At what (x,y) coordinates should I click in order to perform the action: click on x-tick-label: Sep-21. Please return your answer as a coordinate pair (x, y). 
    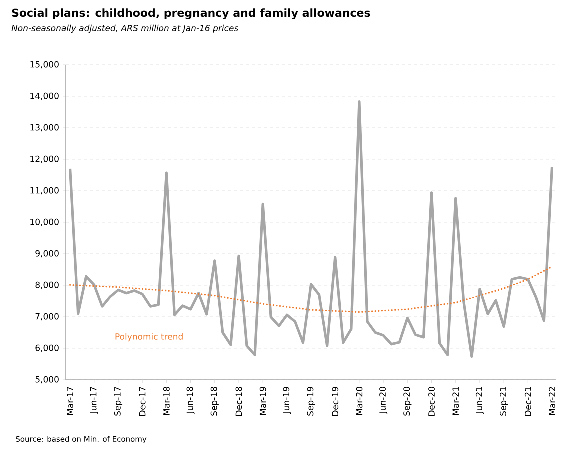
    Looking at the image, I should click on (504, 401).